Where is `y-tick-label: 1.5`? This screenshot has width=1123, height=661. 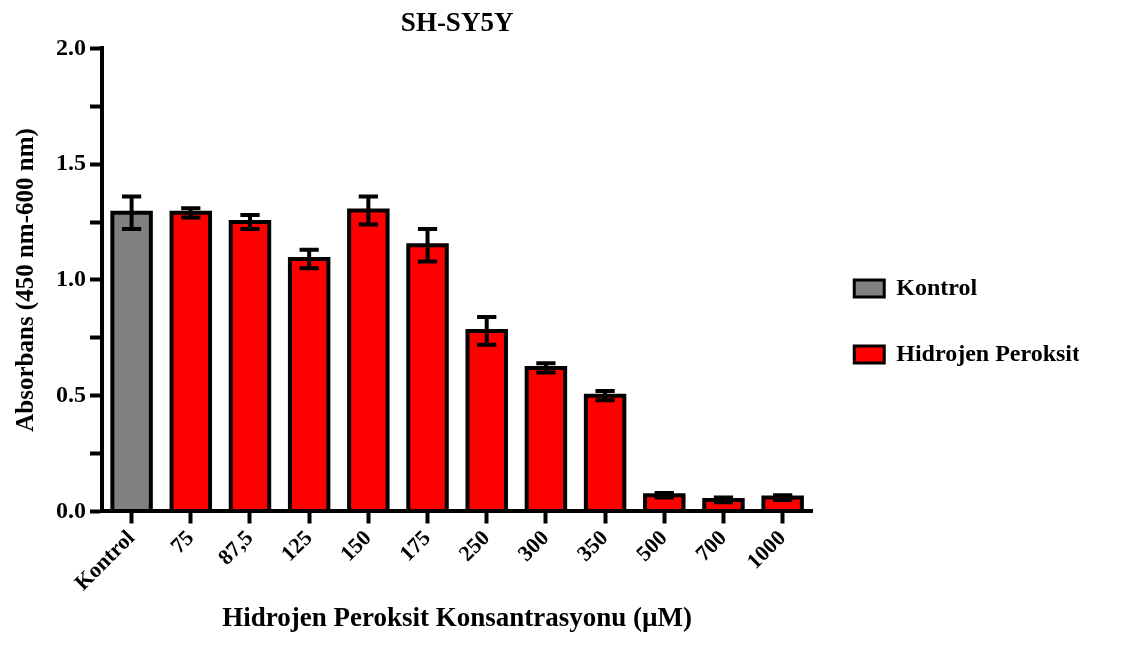
y-tick-label: 1.5 is located at coordinates (71, 162).